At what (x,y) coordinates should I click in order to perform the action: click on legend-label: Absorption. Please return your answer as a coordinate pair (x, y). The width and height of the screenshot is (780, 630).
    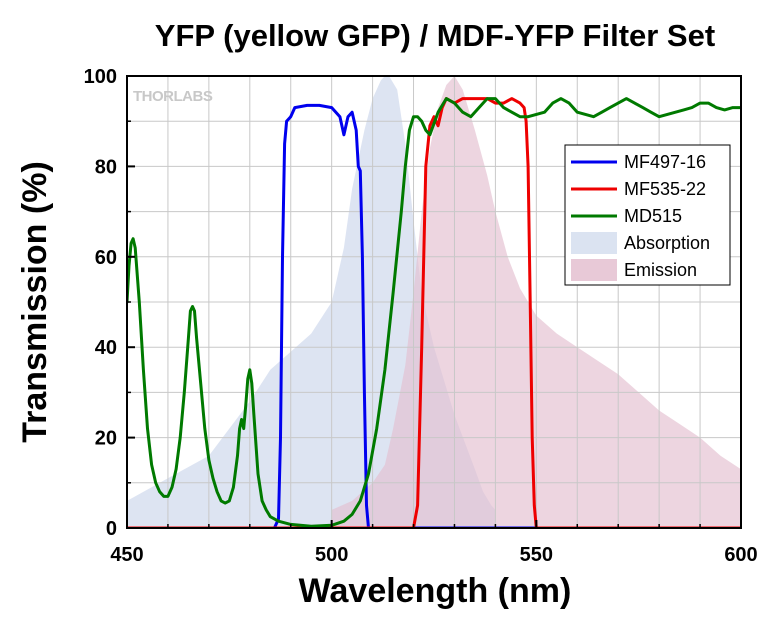
    Looking at the image, I should click on (667, 243).